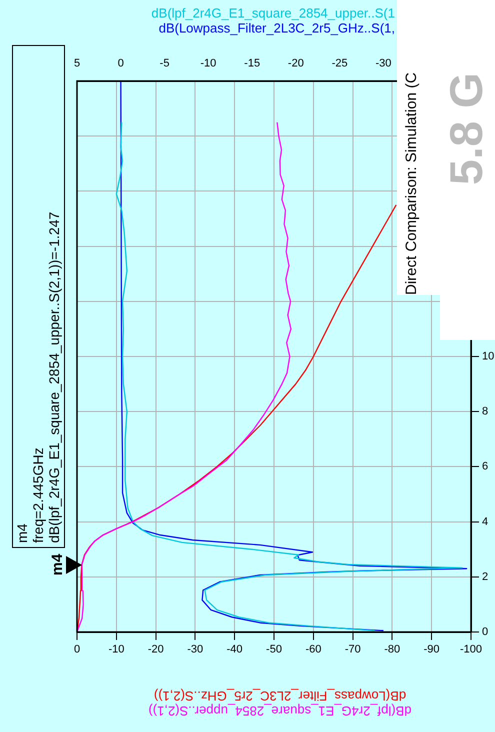 This screenshot has height=732, width=495. Describe the element at coordinates (485, 466) in the screenshot. I see `y-tick-label: 6` at that location.